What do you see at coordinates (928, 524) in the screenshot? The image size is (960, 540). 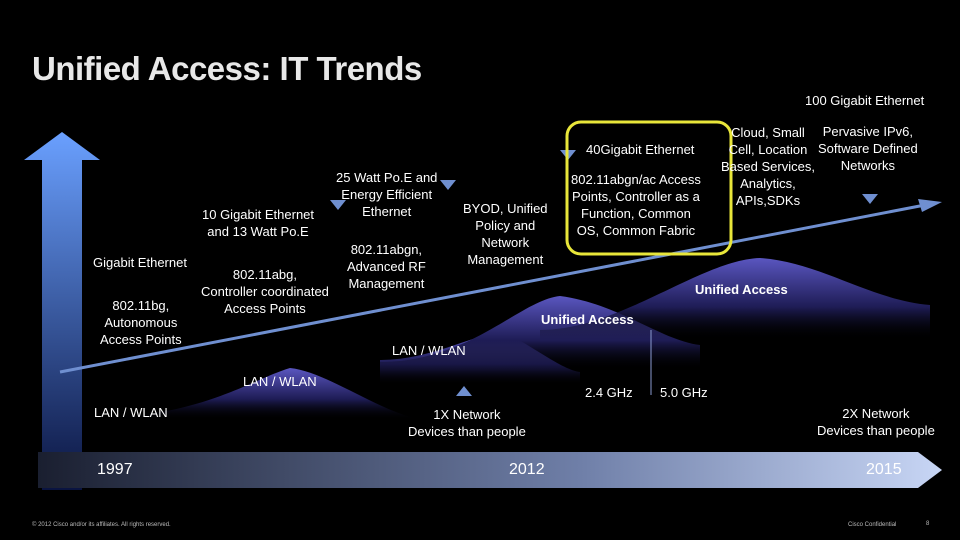 I see `page-number: 8` at bounding box center [928, 524].